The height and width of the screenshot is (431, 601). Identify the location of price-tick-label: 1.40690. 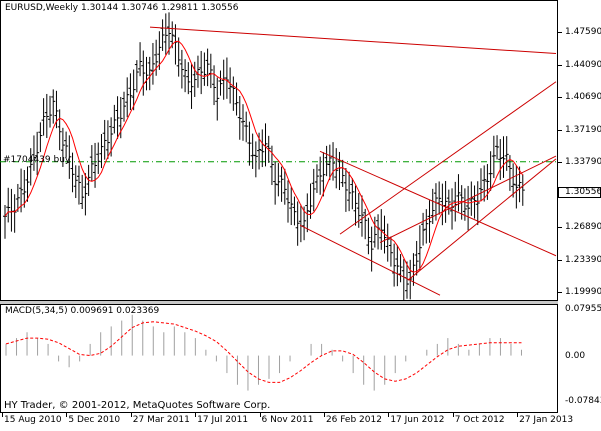
(583, 96).